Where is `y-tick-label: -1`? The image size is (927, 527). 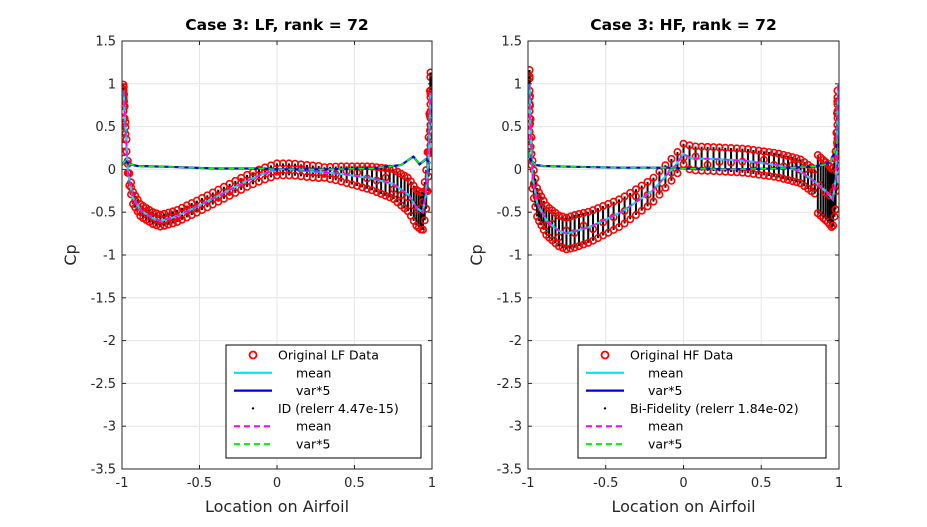
y-tick-label: -1 is located at coordinates (515, 256).